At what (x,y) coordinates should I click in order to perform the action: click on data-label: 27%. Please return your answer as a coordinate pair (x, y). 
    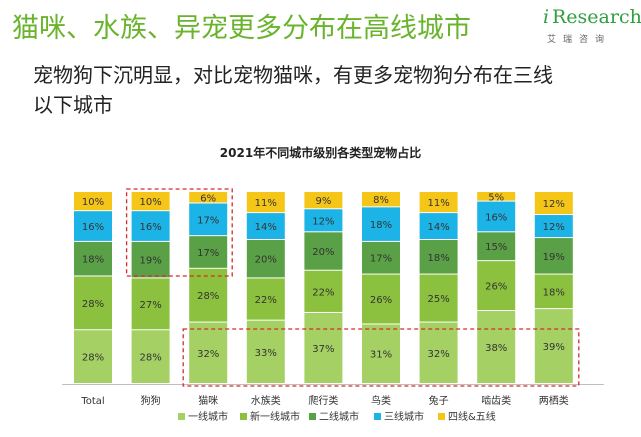
    Looking at the image, I should click on (150, 305).